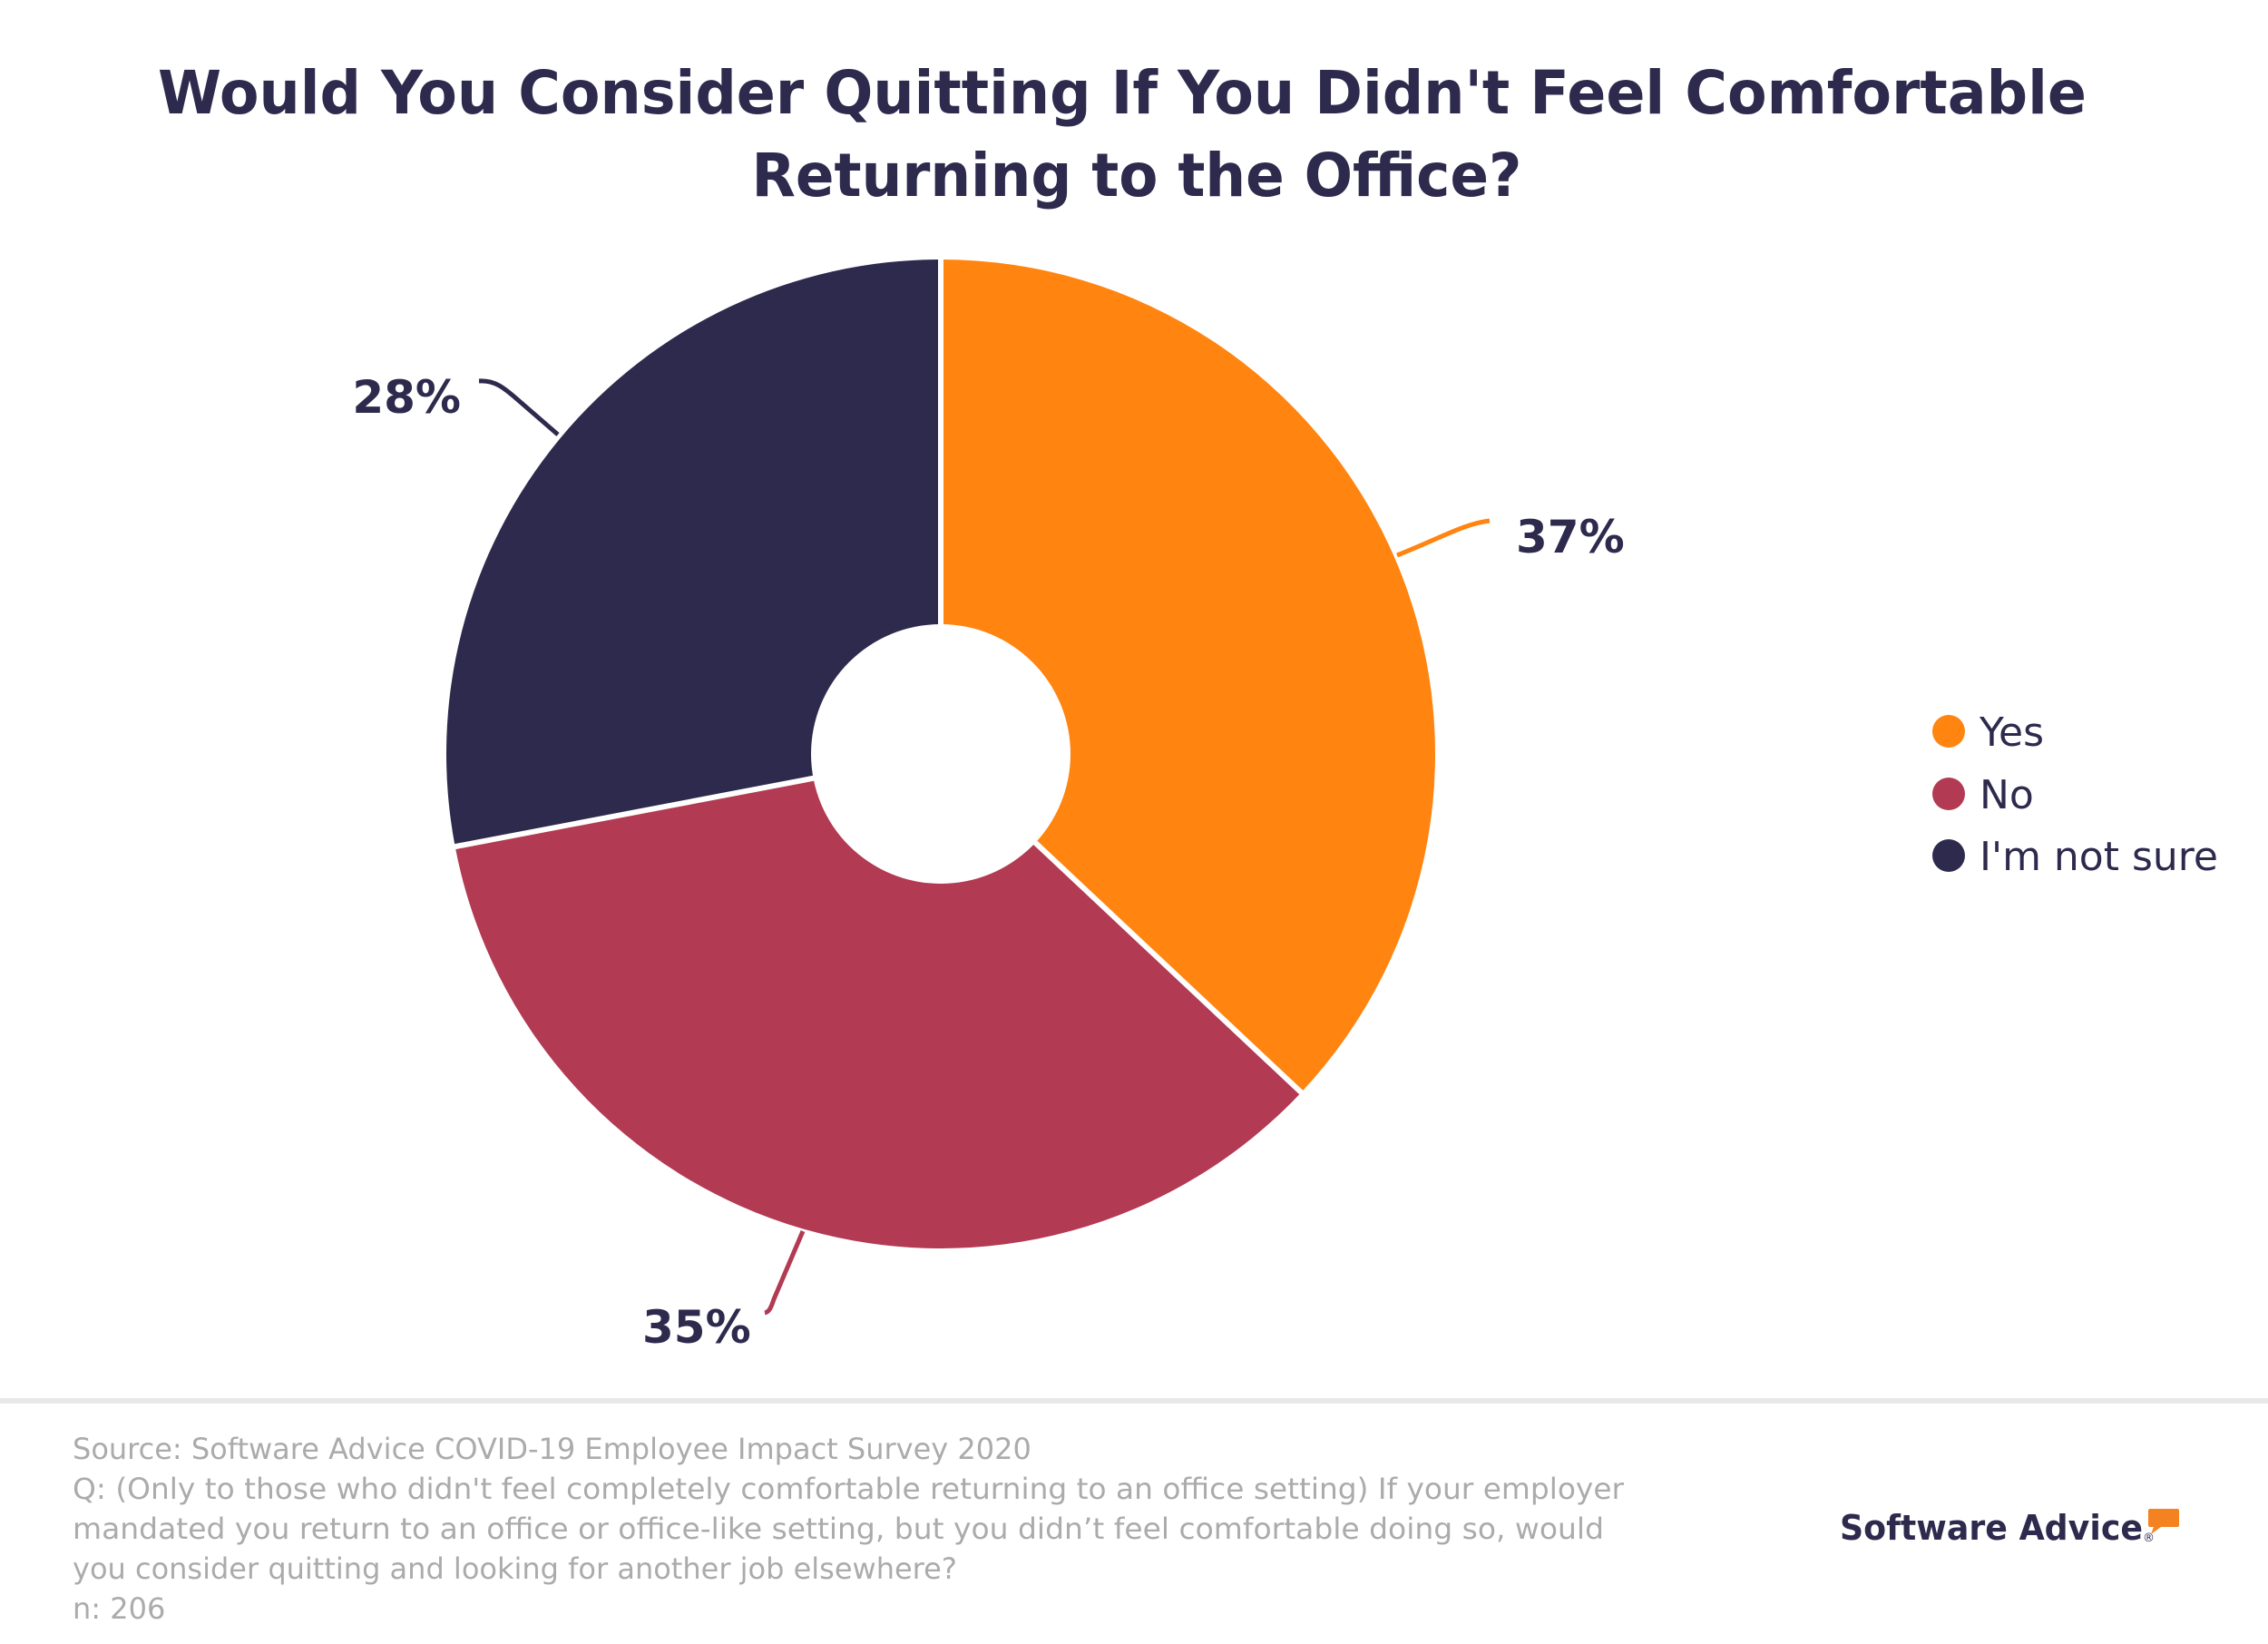 The width and height of the screenshot is (2268, 1644). I want to click on legend-swatch-no, so click(1949, 794).